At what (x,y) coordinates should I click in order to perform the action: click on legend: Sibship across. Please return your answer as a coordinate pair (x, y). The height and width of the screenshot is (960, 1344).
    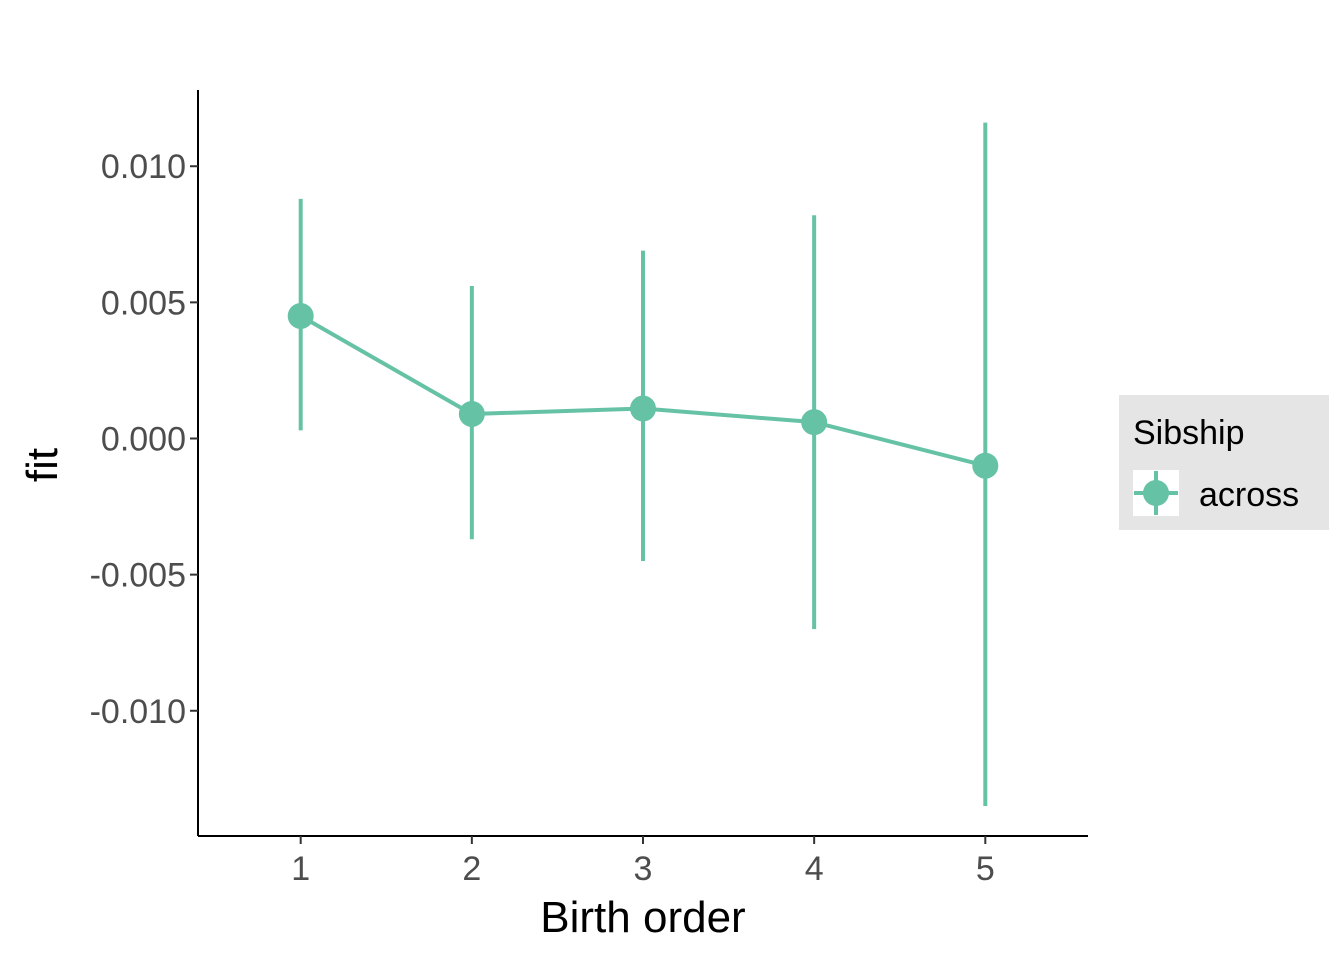
    Looking at the image, I should click on (1224, 462).